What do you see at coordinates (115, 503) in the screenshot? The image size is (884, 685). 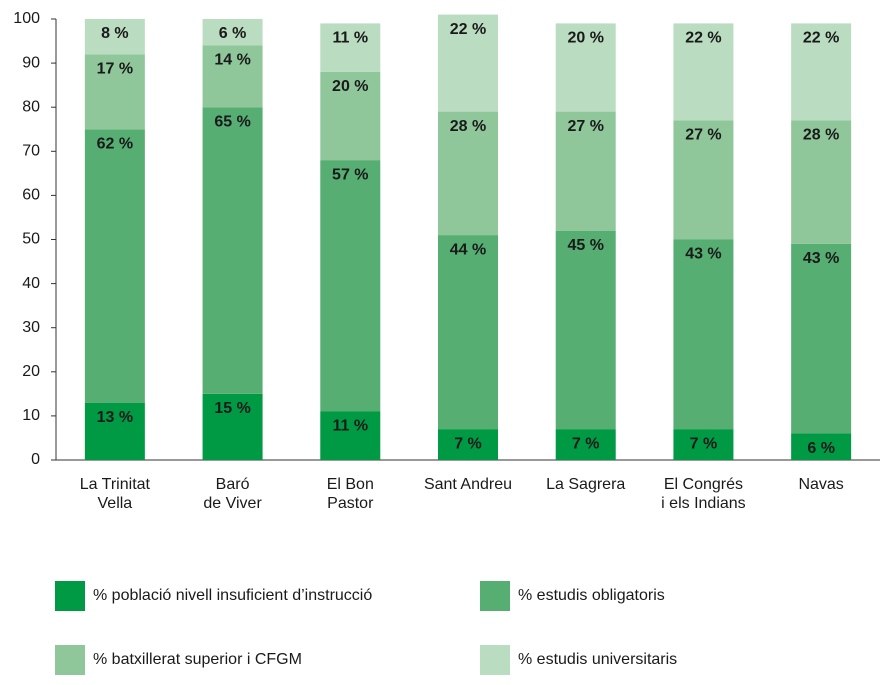 I see `x-tick-label: Vella` at bounding box center [115, 503].